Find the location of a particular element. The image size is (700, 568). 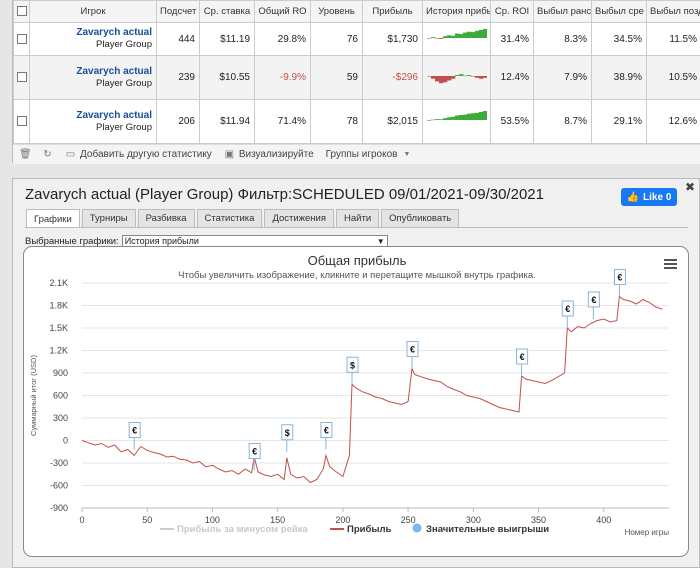

column-header: Прибыль is located at coordinates (392, 11).